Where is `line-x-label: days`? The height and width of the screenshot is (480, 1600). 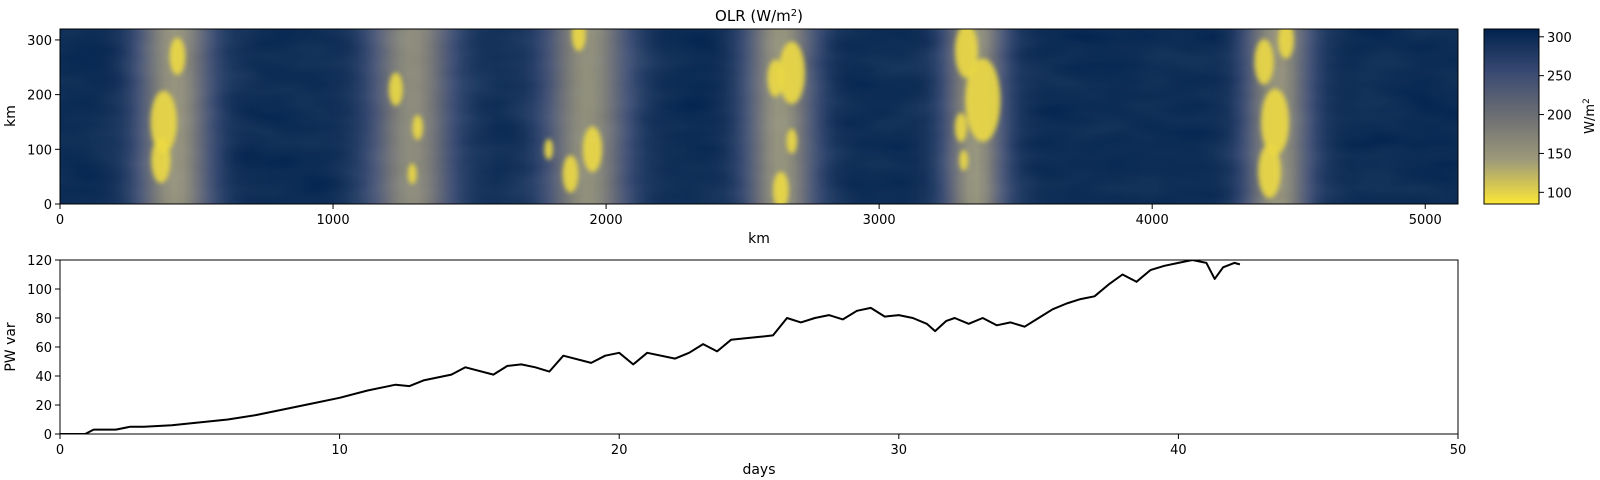
line-x-label: days is located at coordinates (758, 470).